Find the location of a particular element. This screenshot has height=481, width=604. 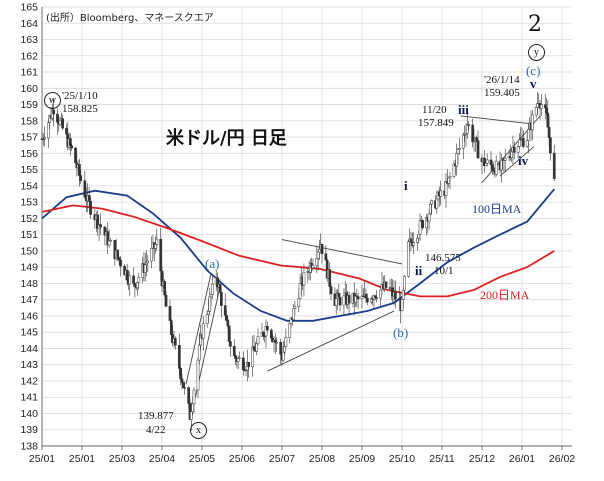

wave-ii-label: ii is located at coordinates (419, 270).